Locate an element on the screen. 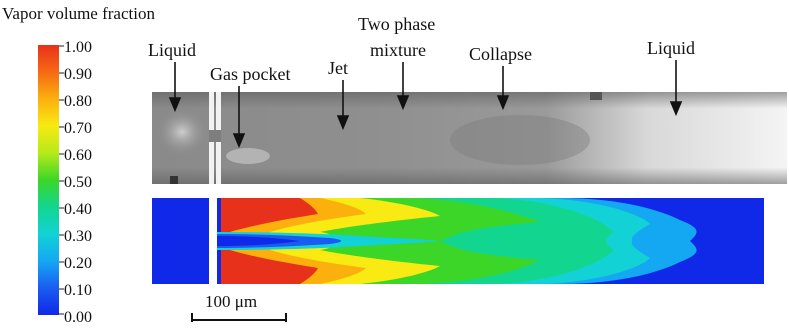  label-jet: Jet is located at coordinates (338, 68).